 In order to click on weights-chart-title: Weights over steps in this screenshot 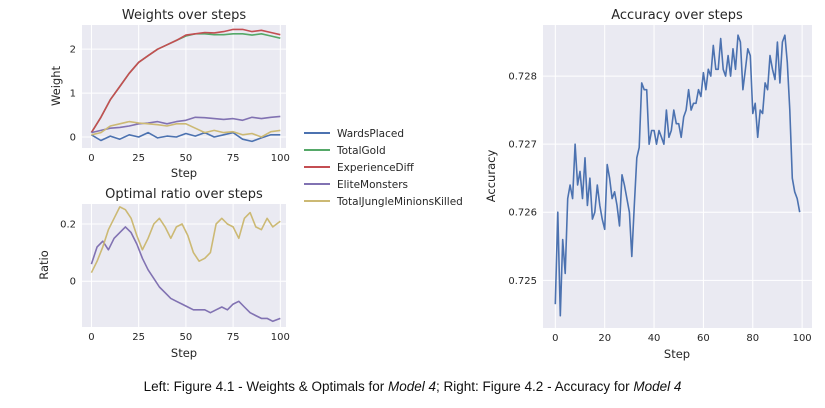, I will do `click(184, 15)`.